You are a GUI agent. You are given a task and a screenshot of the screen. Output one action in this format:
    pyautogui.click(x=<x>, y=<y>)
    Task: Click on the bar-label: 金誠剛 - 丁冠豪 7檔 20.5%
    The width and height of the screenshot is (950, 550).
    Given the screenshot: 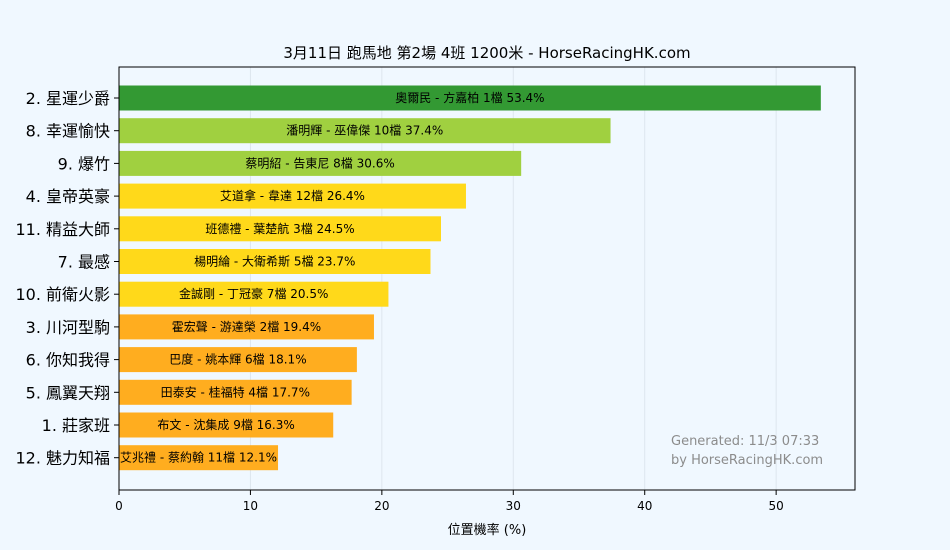 What is the action you would take?
    pyautogui.click(x=253, y=293)
    